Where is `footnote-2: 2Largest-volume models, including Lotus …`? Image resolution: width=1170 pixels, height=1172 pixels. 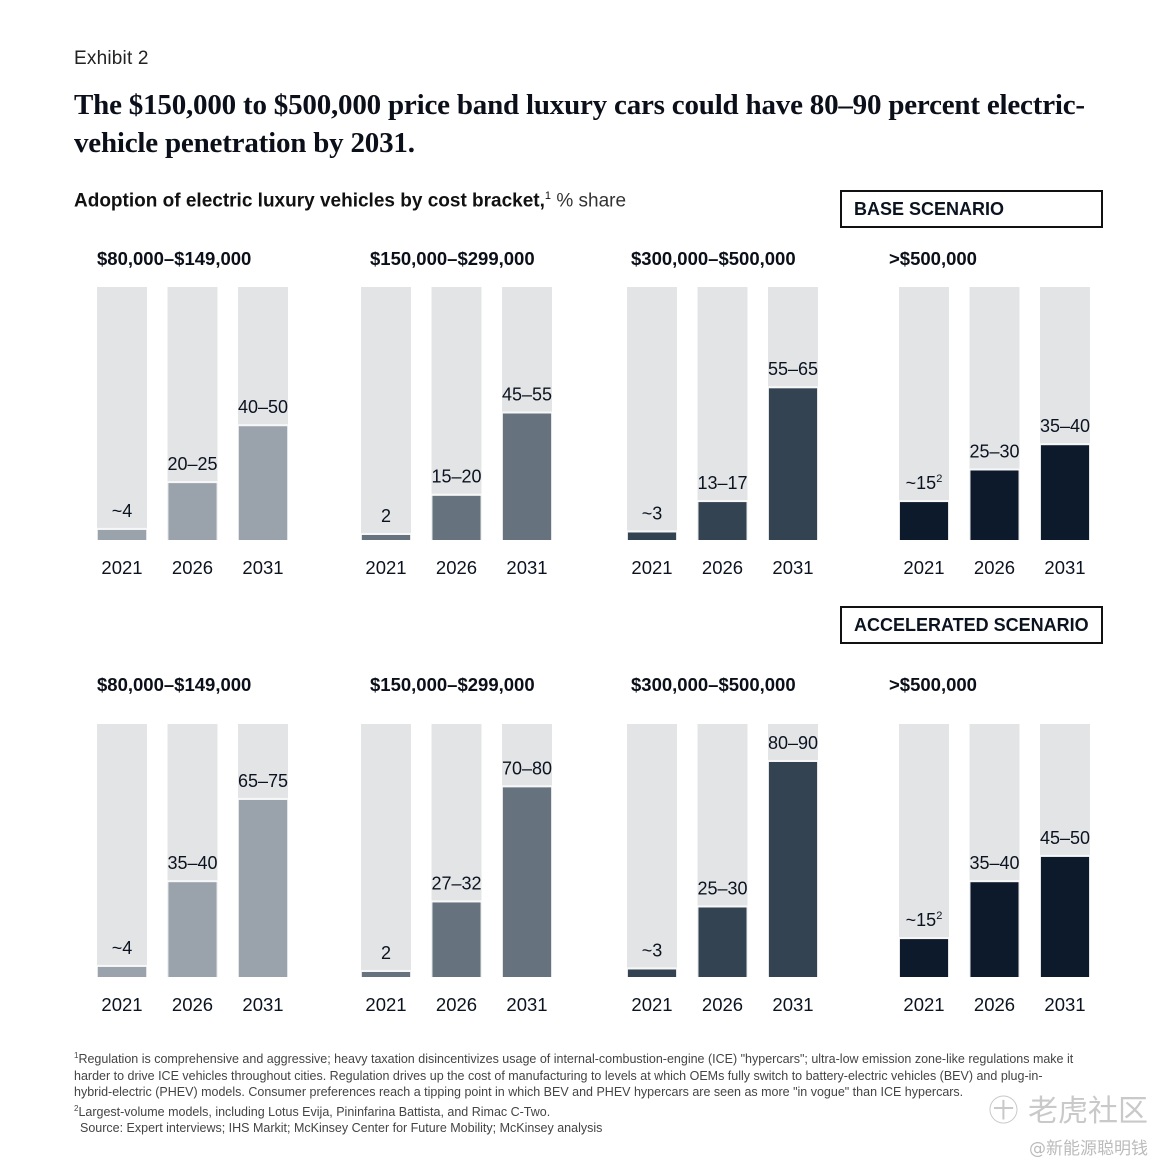
footnote-2: 2Largest-volume models, including Lotus … is located at coordinates (574, 1111).